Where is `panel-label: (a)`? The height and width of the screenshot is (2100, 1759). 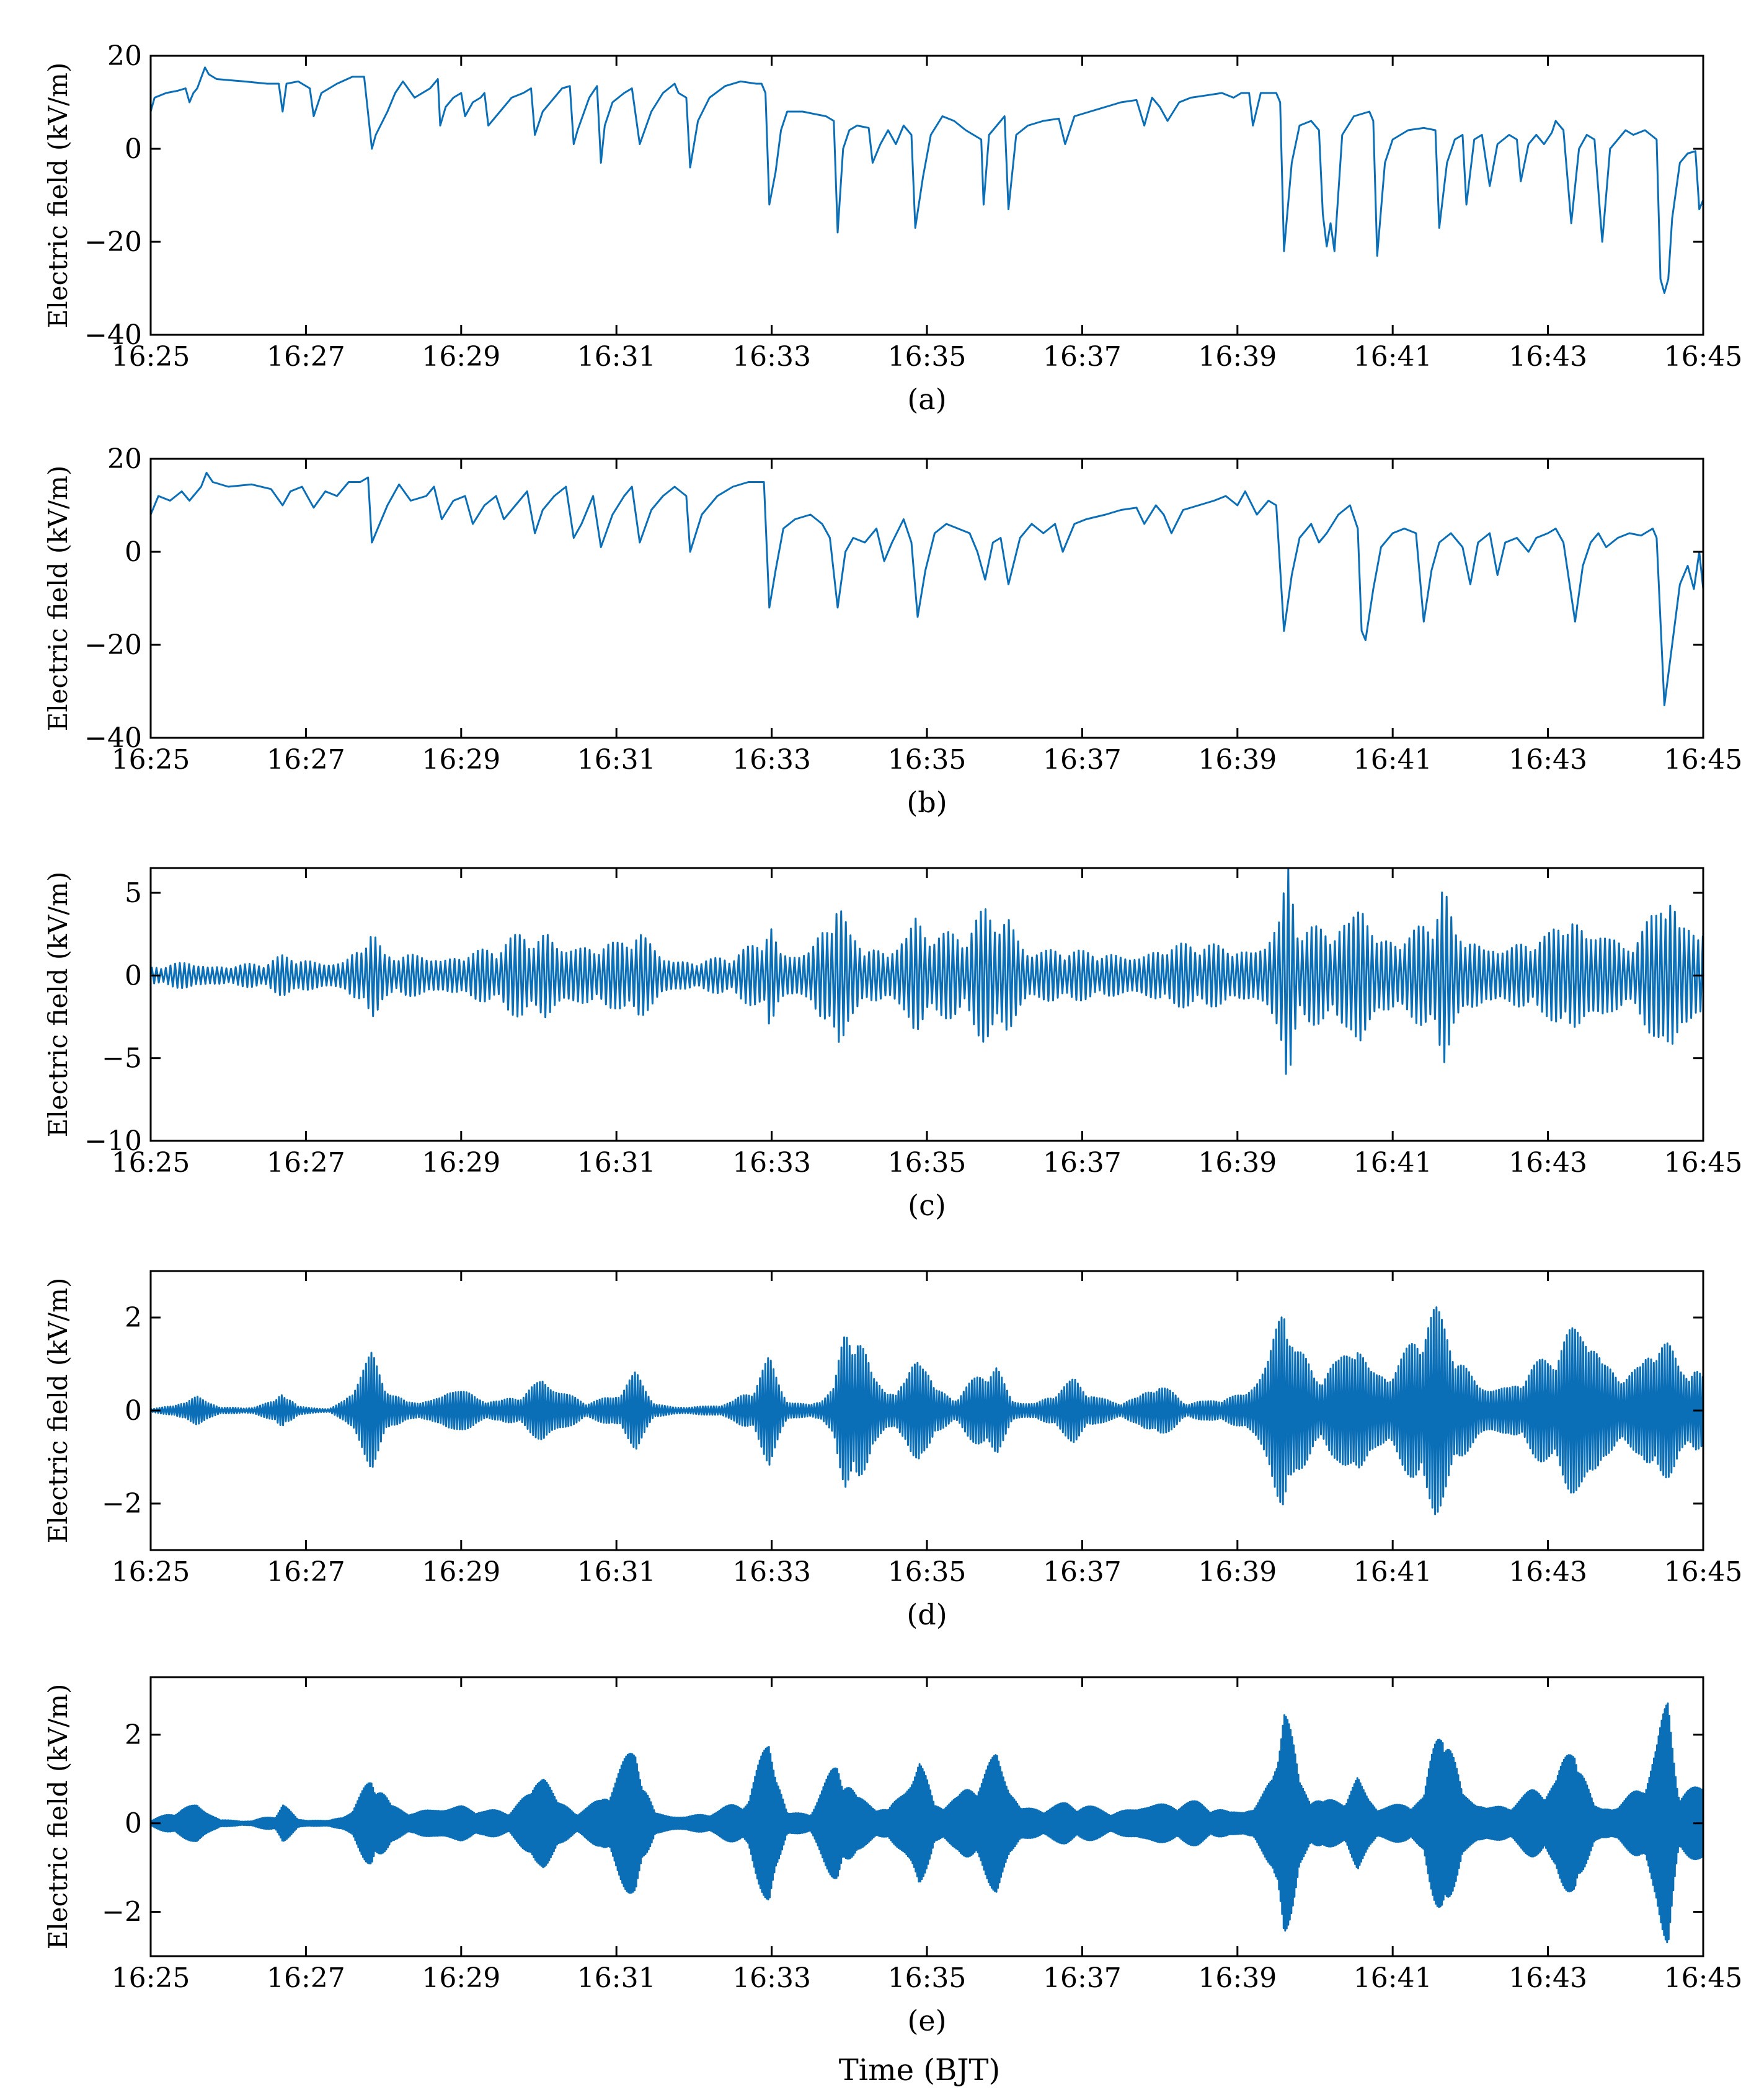 panel-label: (a) is located at coordinates (927, 399).